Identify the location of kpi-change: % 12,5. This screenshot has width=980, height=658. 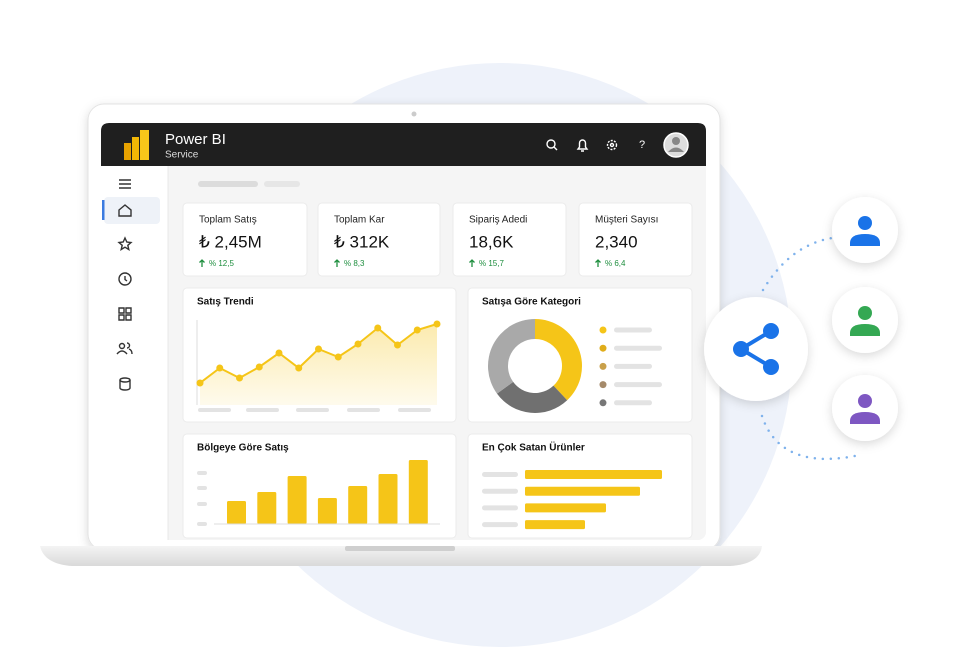
(221, 263).